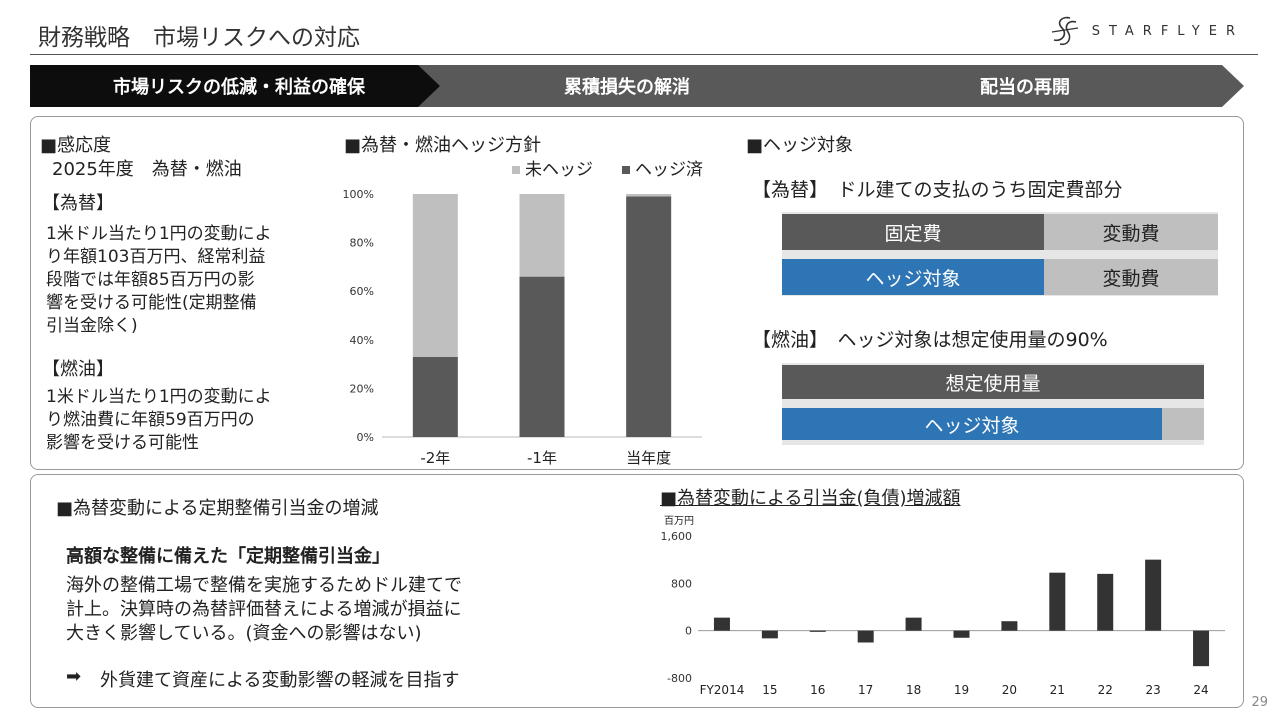 The image size is (1280, 720). Describe the element at coordinates (147, 169) in the screenshot. I see `sensitivity-subheading: 2025年度 為替・燃油` at that location.